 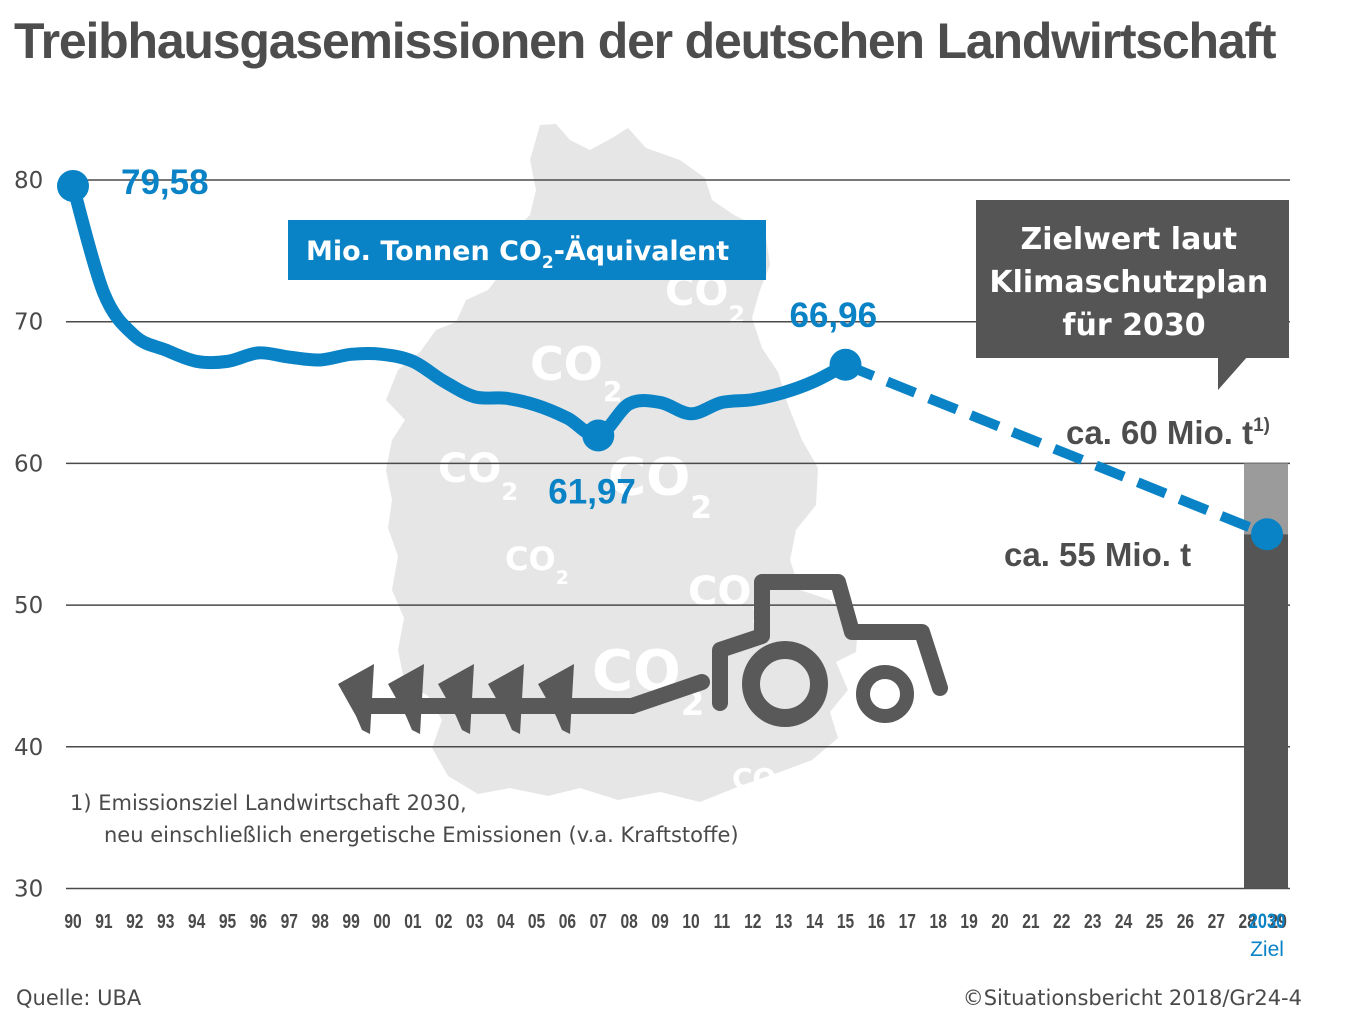 What do you see at coordinates (103, 921) in the screenshot?
I see `x-tick-label: 91` at bounding box center [103, 921].